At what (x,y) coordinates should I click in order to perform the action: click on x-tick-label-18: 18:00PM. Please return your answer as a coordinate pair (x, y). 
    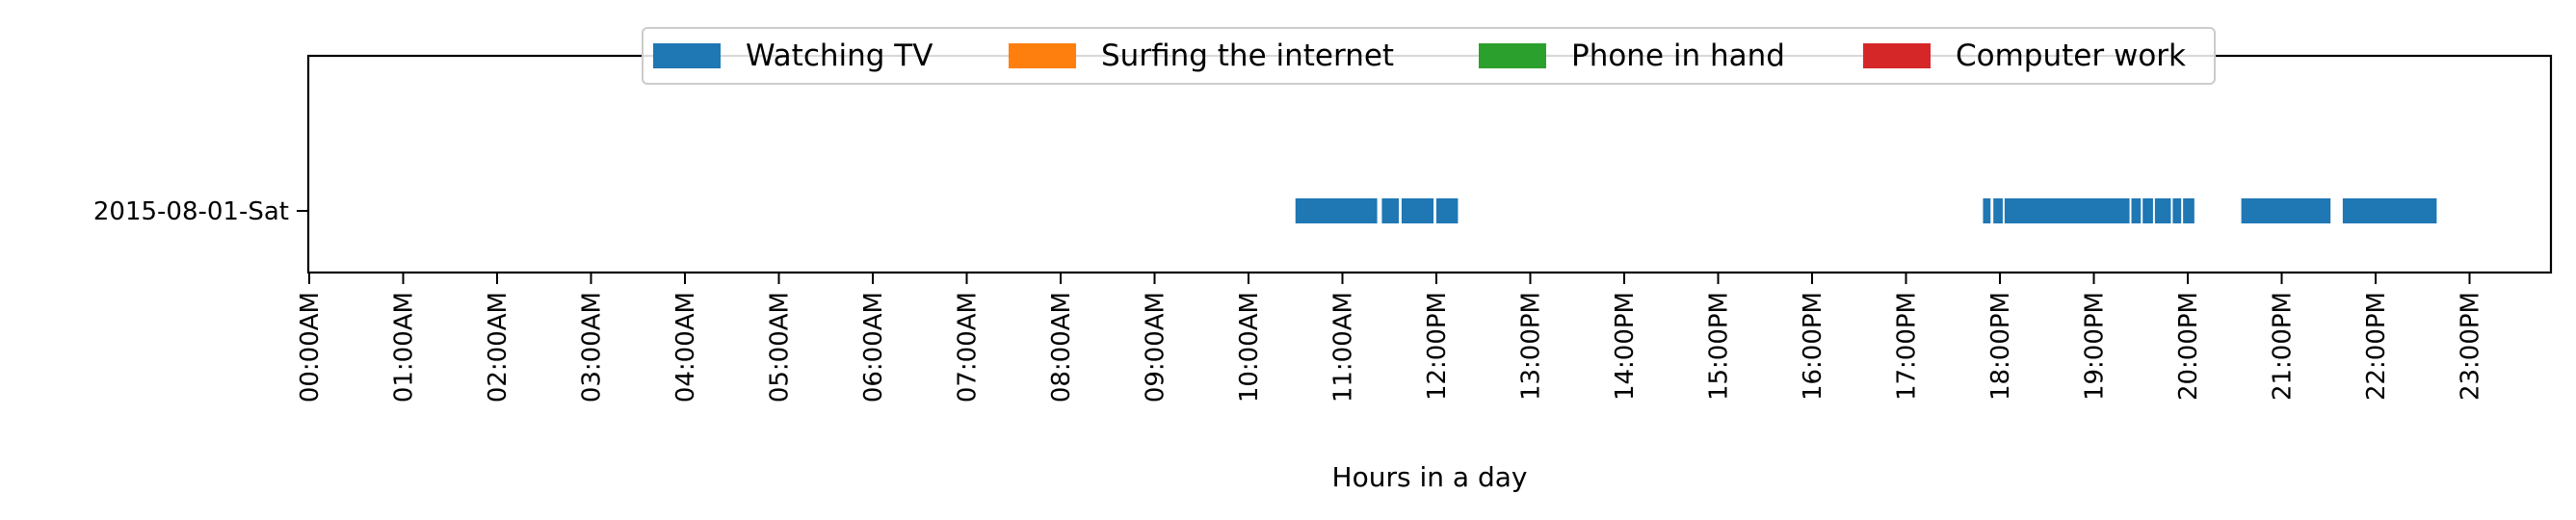
    Looking at the image, I should click on (2000, 346).